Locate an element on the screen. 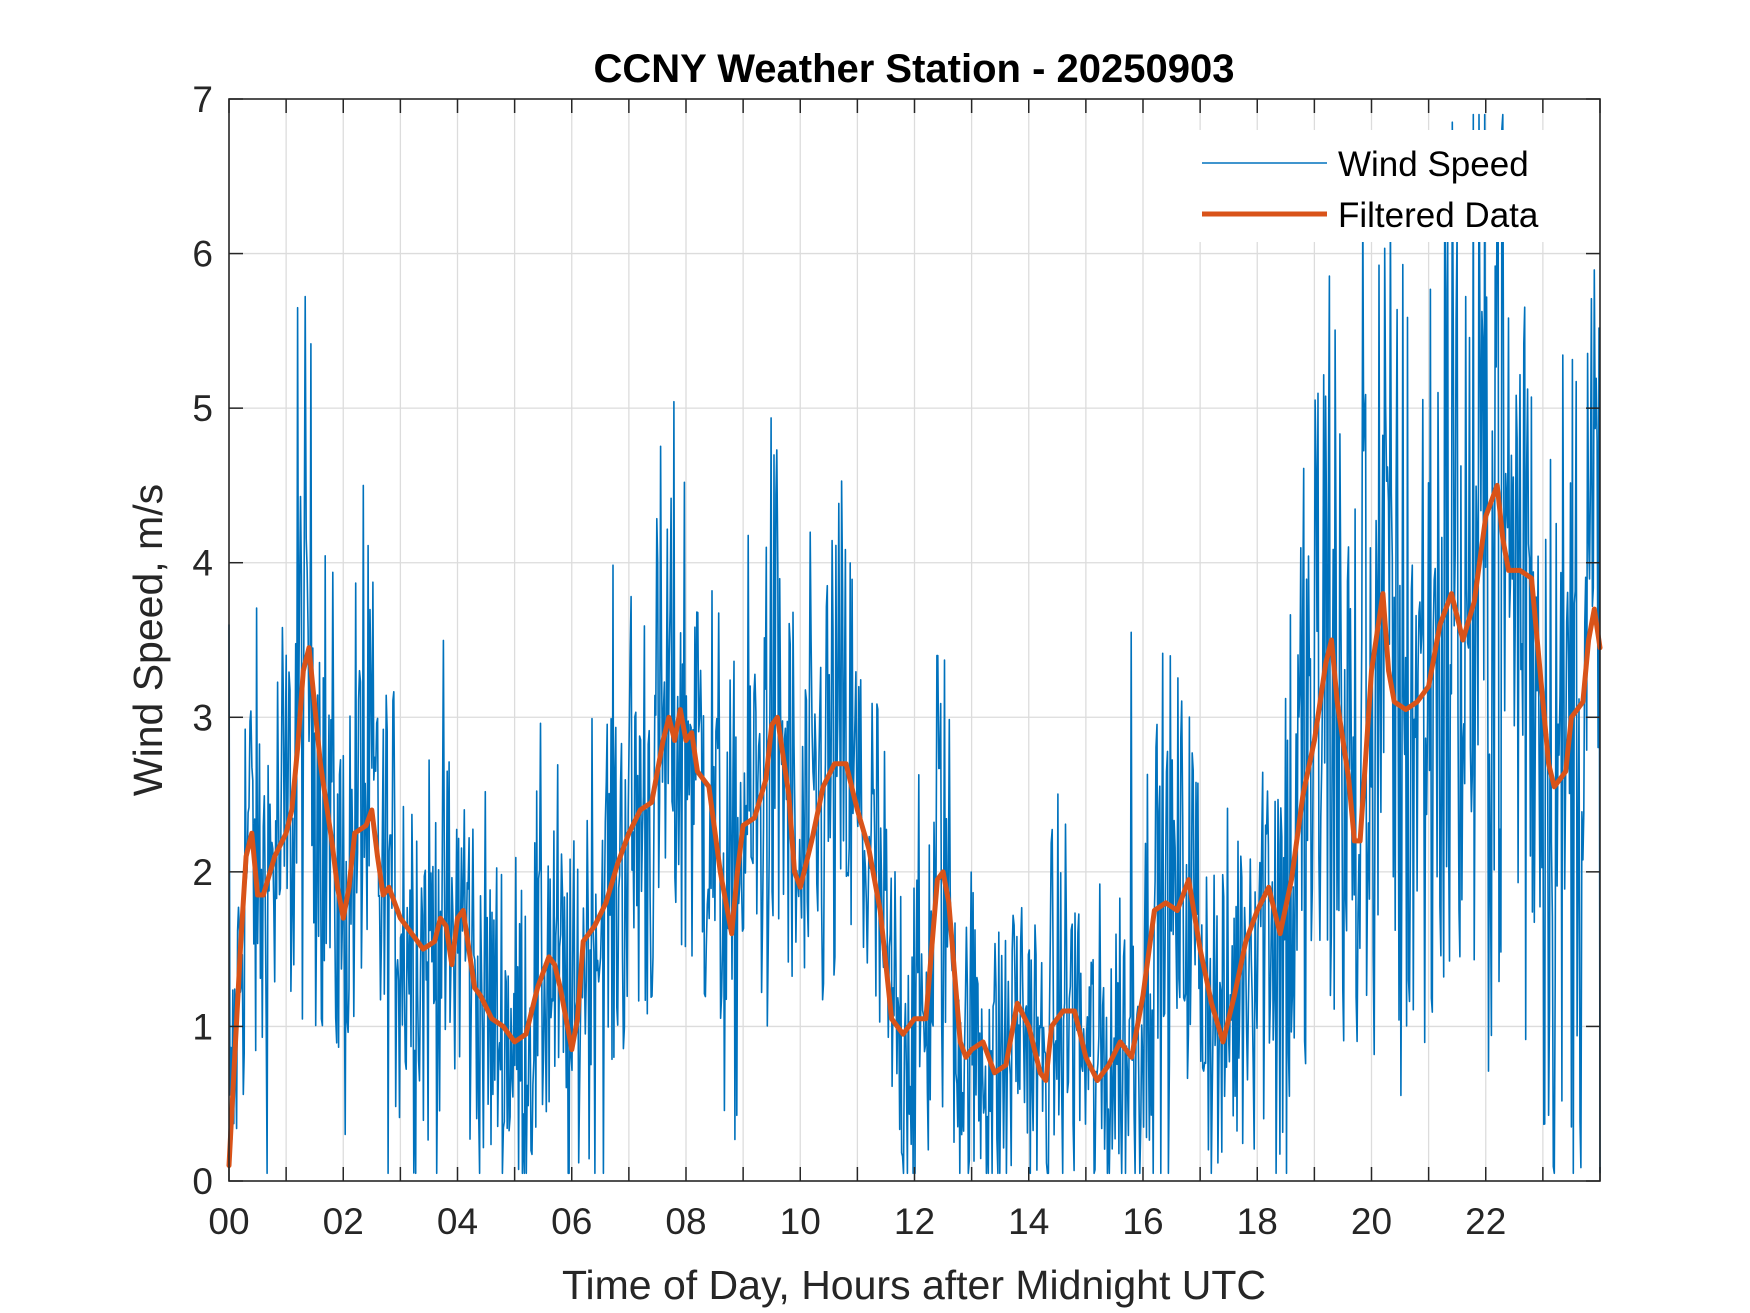 The width and height of the screenshot is (1750, 1313). y-tick-labels: 0 1 2 3 4 5 6 7 is located at coordinates (202, 640).